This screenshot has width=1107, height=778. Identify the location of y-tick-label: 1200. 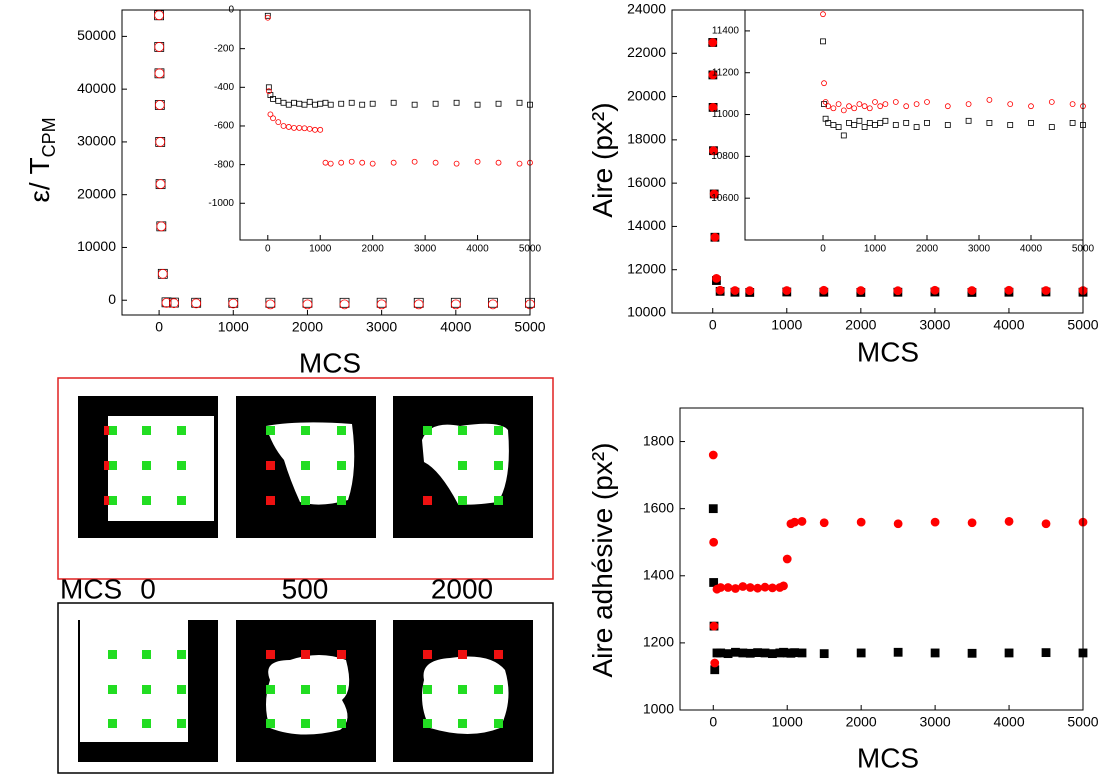
(658, 642).